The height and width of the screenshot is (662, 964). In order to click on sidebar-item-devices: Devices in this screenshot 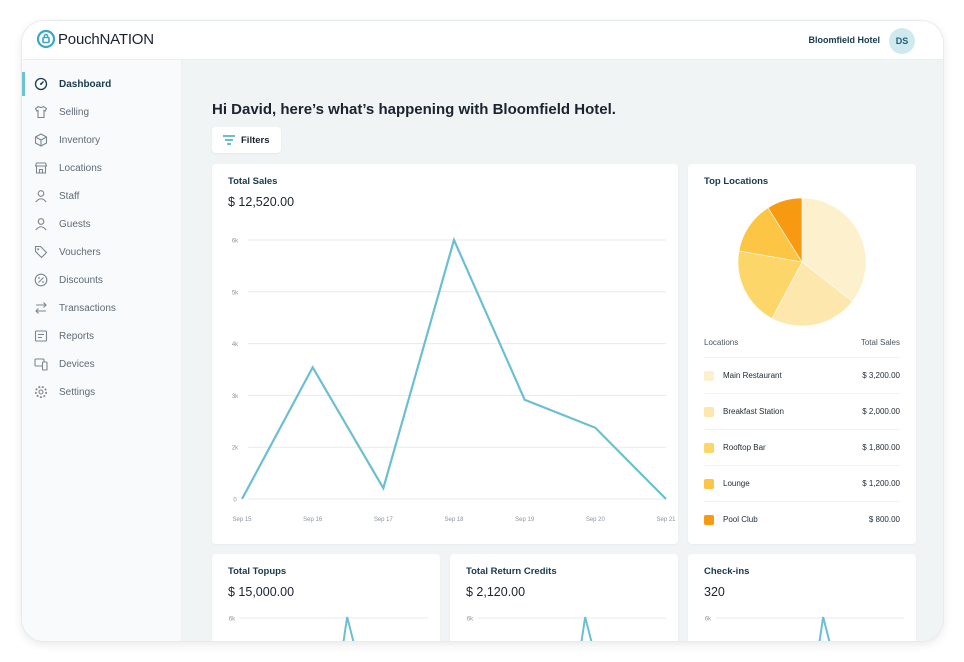, I will do `click(101, 364)`.